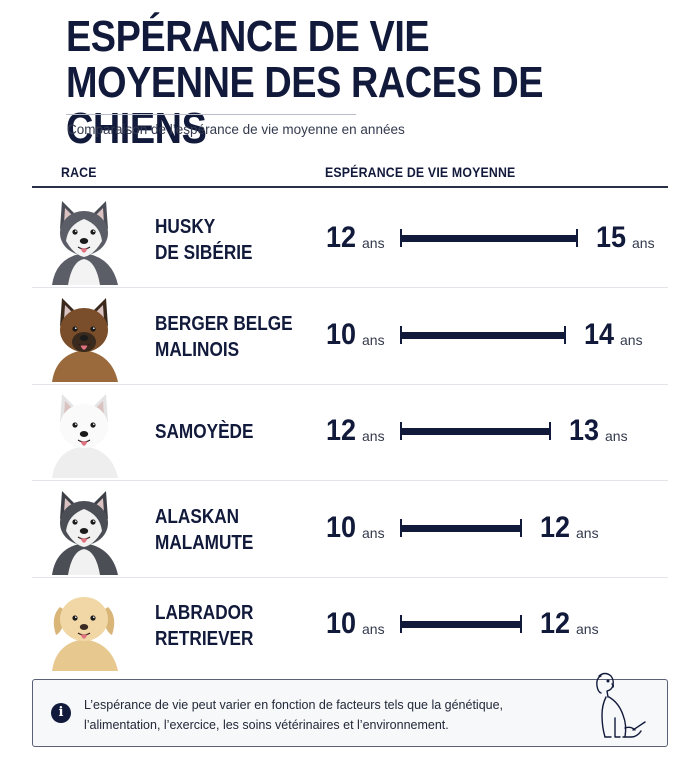 The width and height of the screenshot is (700, 768). Describe the element at coordinates (85, 339) in the screenshot. I see `dog-portrait-malinois-photo` at that location.